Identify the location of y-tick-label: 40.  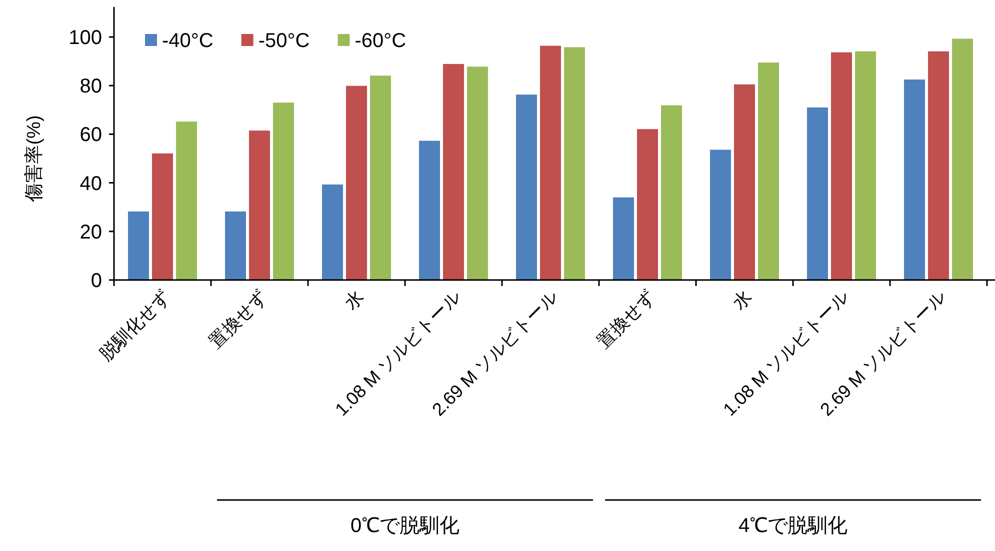
(91, 183).